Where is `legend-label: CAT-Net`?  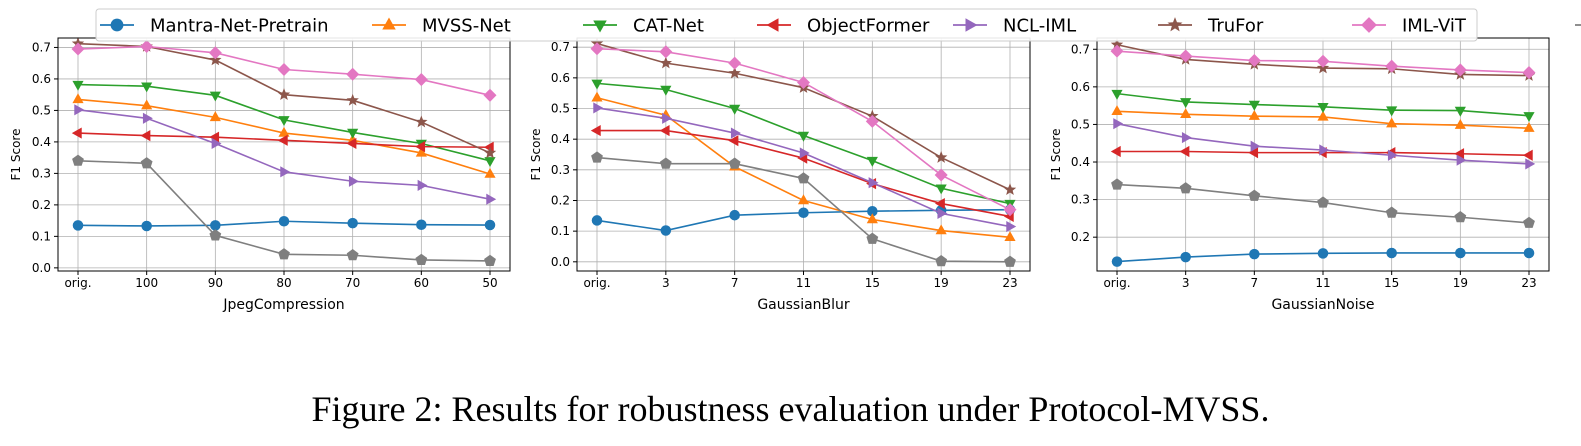
legend-label: CAT-Net is located at coordinates (668, 26).